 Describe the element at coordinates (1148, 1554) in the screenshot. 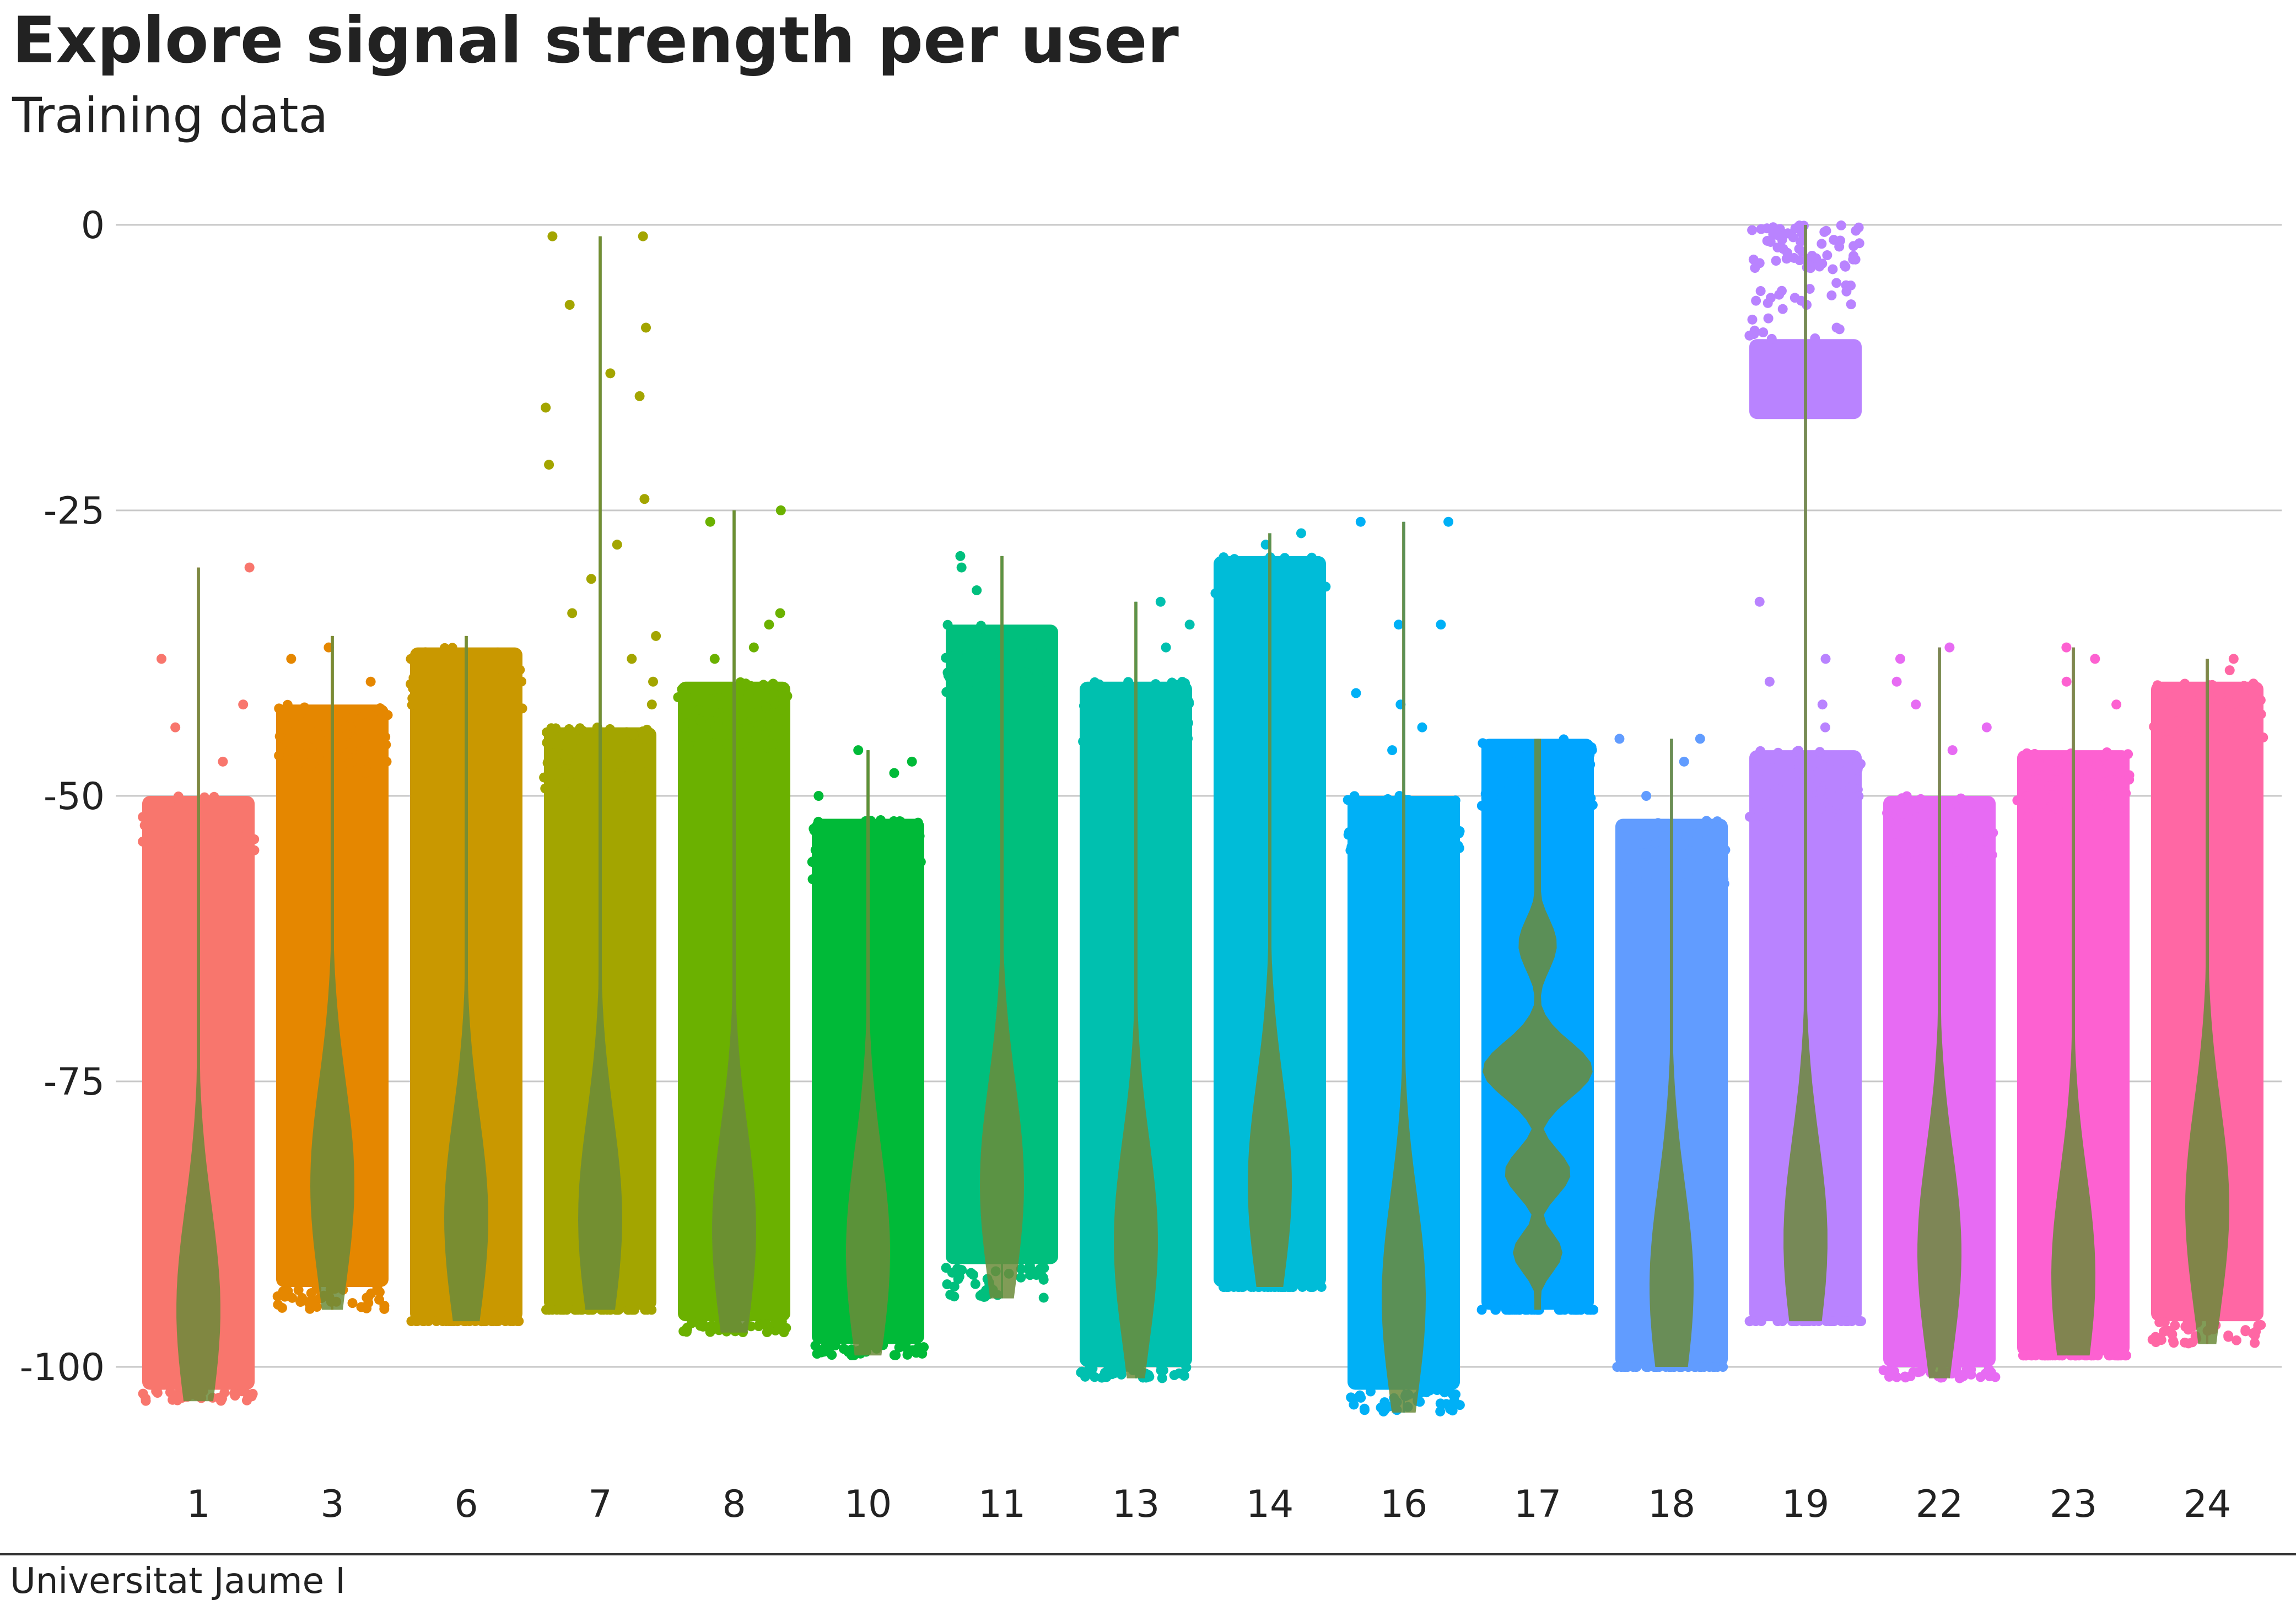

I see `footer-divider` at that location.